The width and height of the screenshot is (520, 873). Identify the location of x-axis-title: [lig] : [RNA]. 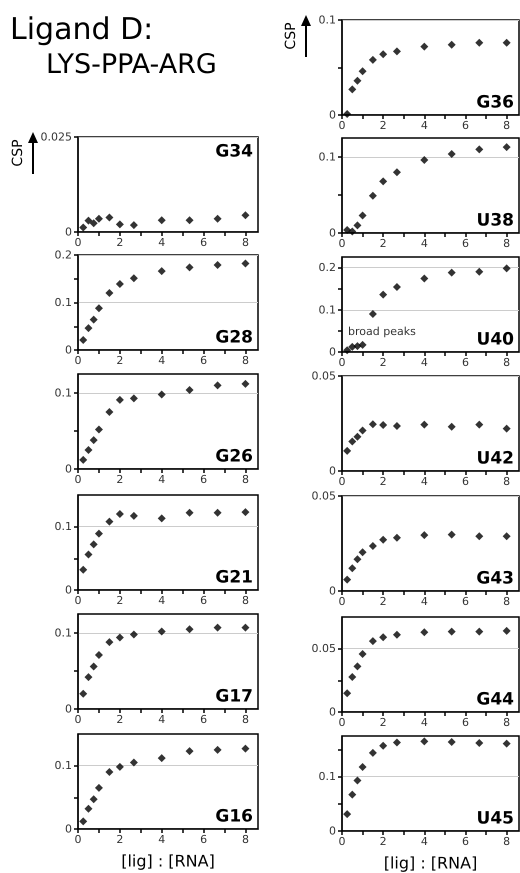
(168, 861).